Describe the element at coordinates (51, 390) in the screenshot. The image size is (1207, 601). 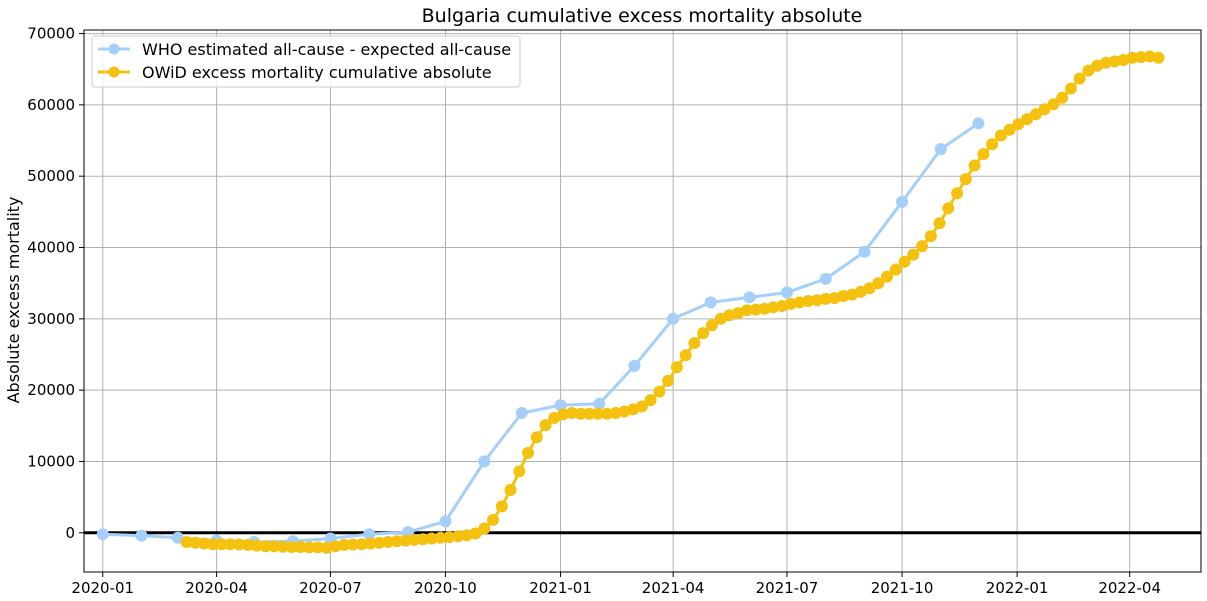
I see `y-tick-label: 20000` at that location.